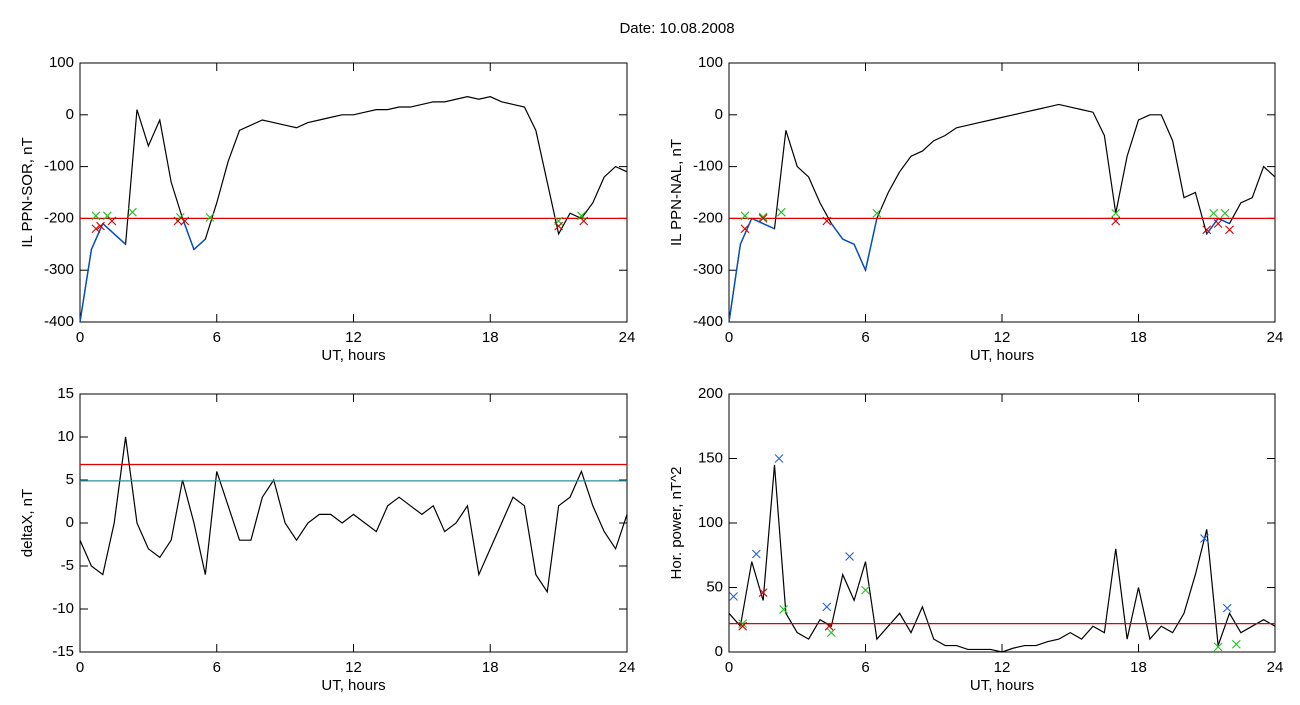 The image size is (1300, 705). Describe the element at coordinates (65, 393) in the screenshot. I see `y-tick-label: 15` at that location.